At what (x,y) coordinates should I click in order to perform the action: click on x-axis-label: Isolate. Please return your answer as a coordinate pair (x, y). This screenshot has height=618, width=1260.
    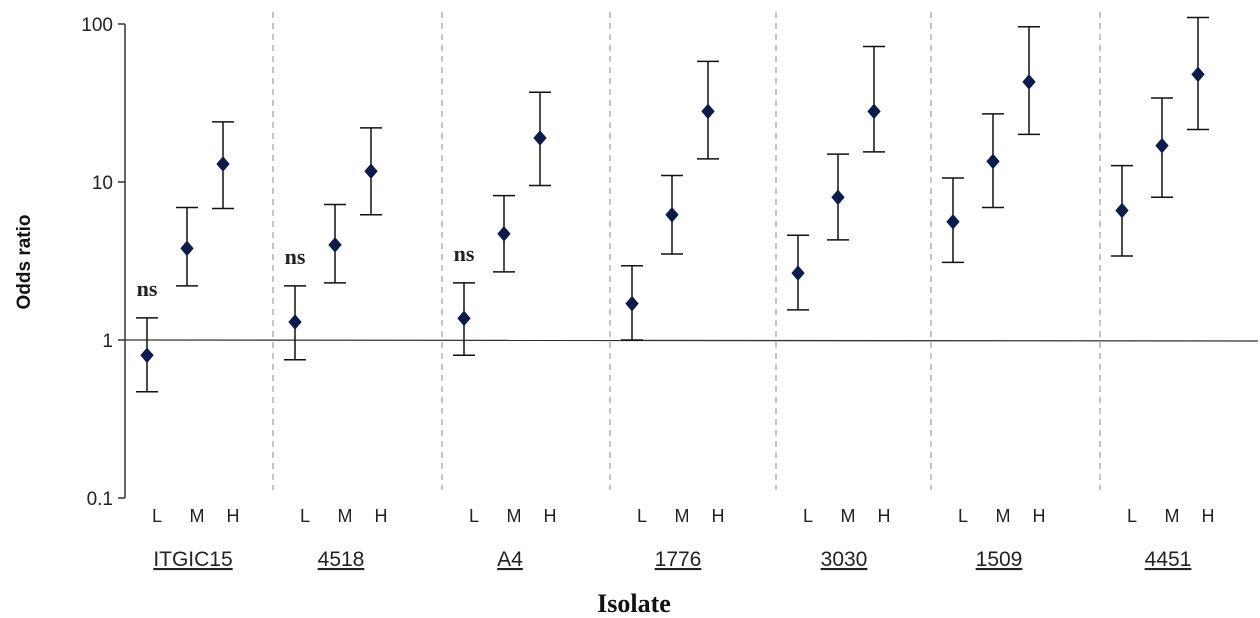
    Looking at the image, I should click on (634, 603).